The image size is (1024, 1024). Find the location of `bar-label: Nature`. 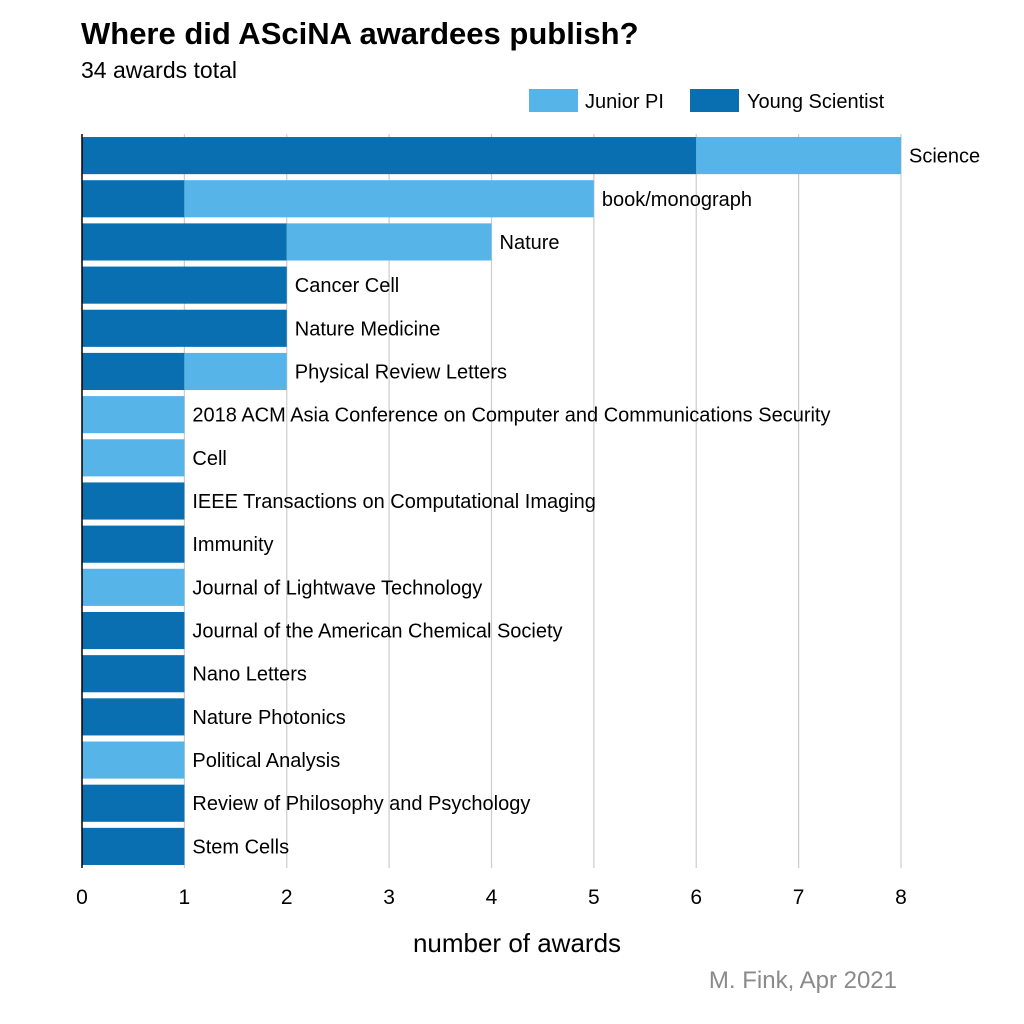

bar-label: Nature is located at coordinates (530, 243).